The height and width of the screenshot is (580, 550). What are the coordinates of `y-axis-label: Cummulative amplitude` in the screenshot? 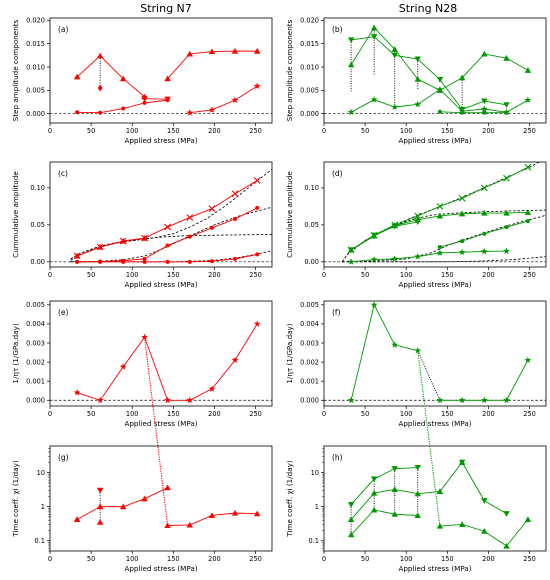 It's located at (289, 214).